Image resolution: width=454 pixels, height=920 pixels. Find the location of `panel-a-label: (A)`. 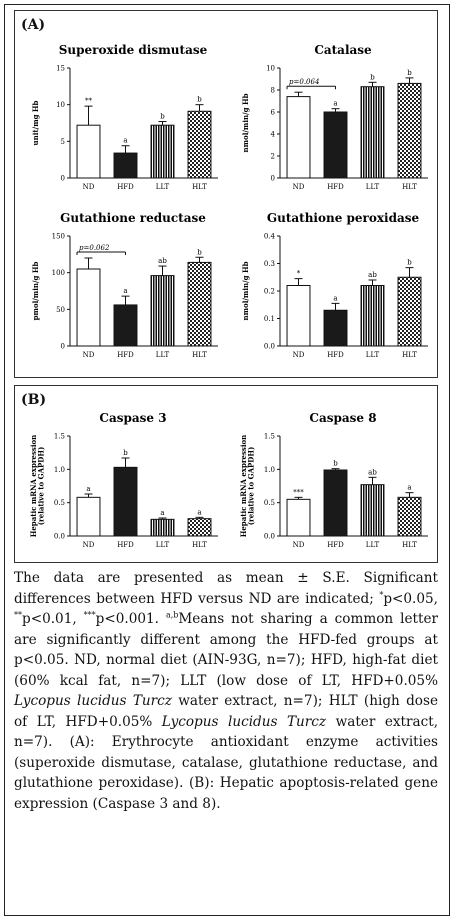

panel-a-label: (A) is located at coordinates (33, 25).